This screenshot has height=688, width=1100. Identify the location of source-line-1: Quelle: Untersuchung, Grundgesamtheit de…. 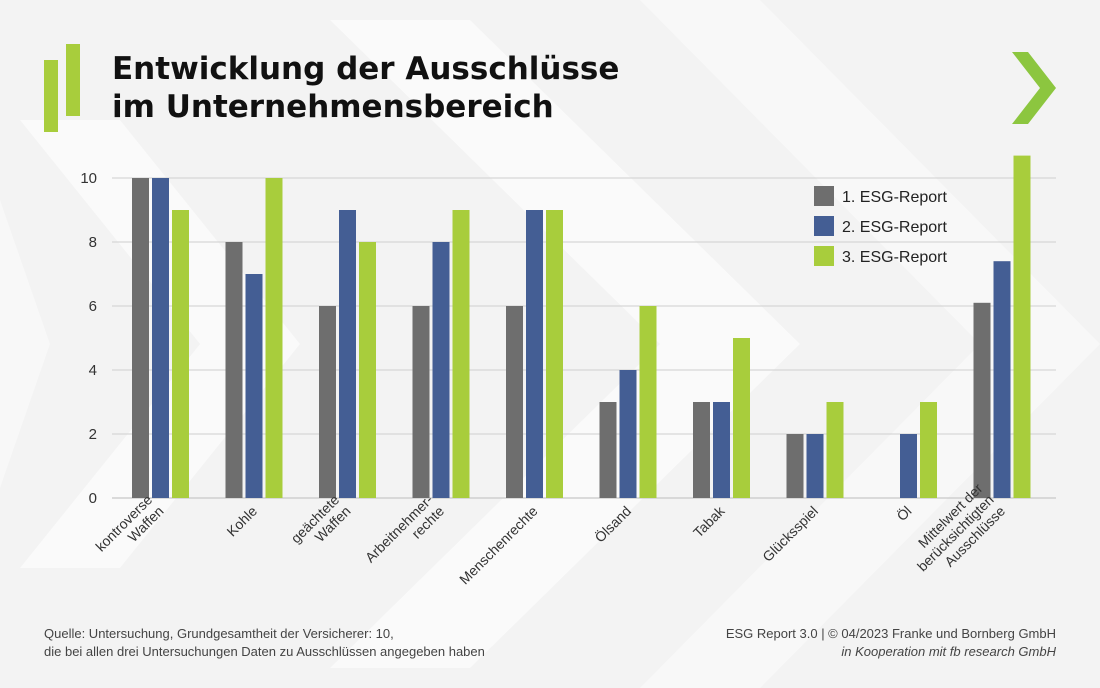
(219, 633).